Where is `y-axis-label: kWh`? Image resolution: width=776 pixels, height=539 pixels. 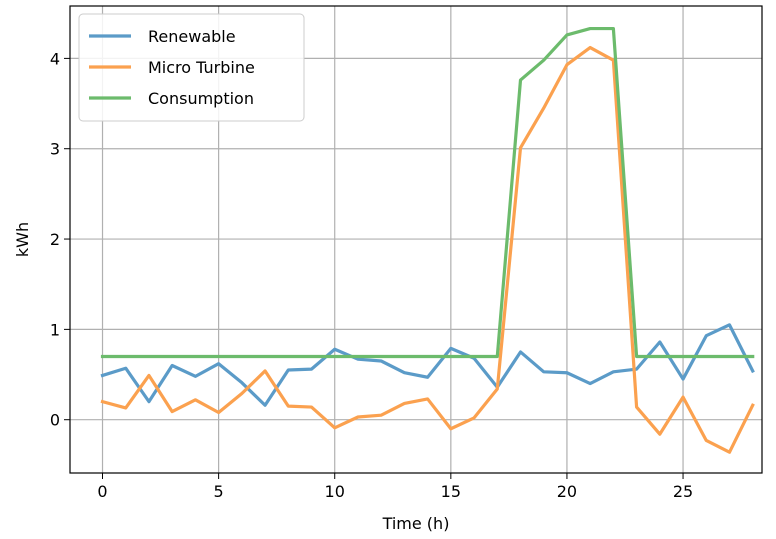
y-axis-label: kWh is located at coordinates (22, 239).